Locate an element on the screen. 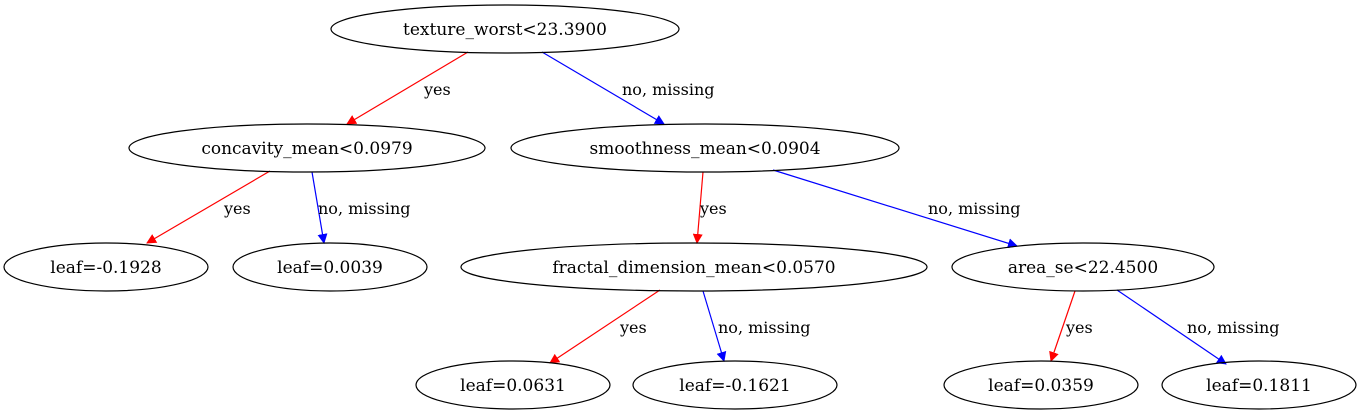  edge-n6-n9-yes-arrow is located at coordinates (1062, 326).